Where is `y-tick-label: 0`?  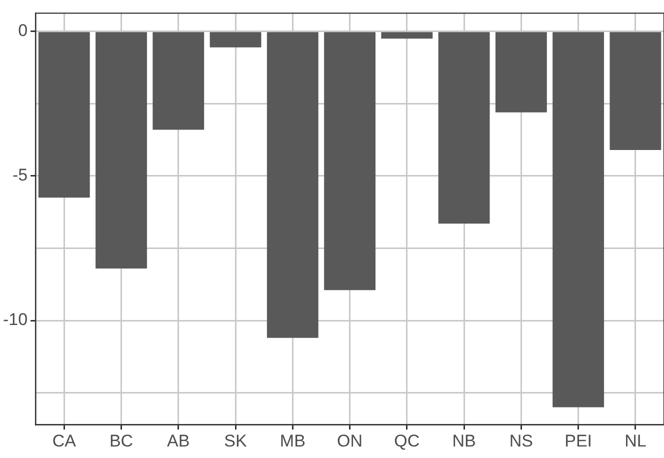
y-tick-label: 0 is located at coordinates (23, 30).